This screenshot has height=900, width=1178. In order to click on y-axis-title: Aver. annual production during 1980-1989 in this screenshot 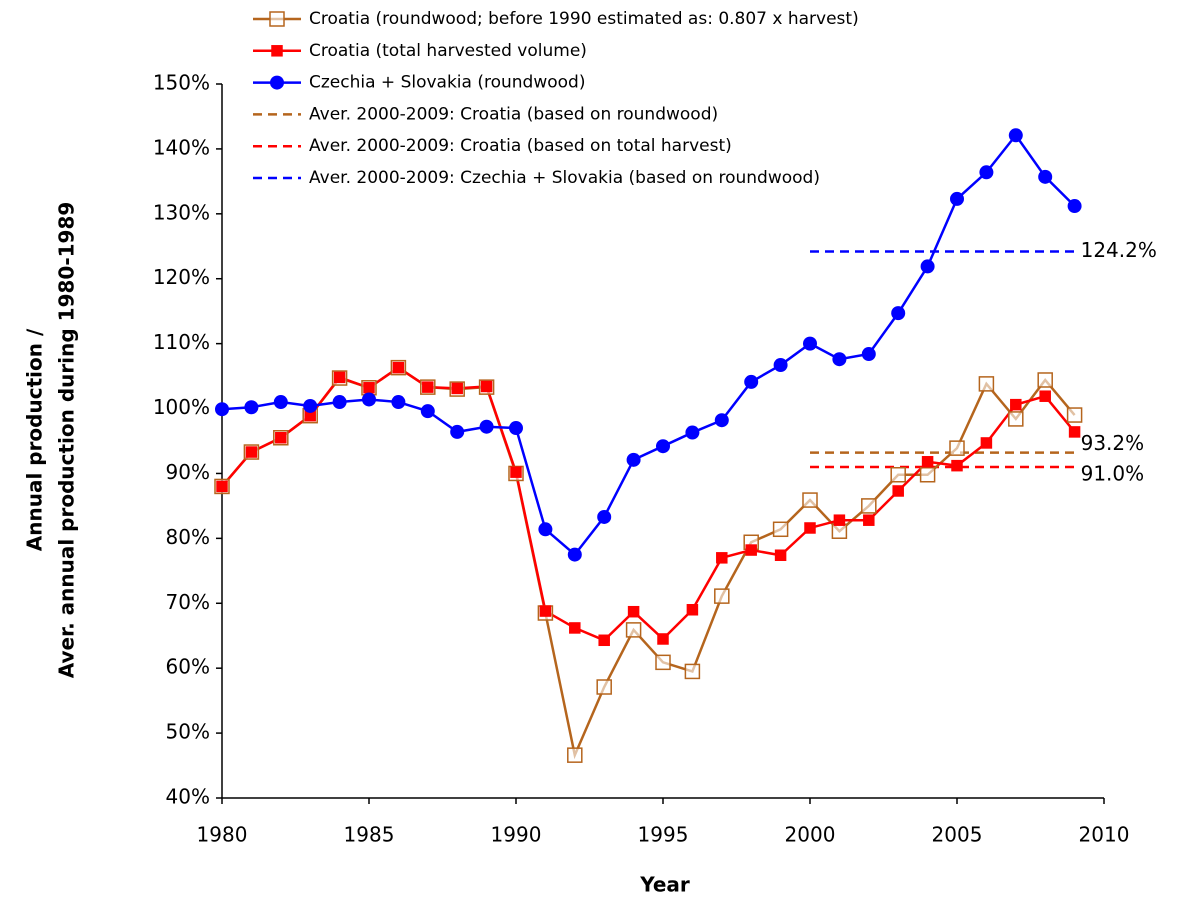, I will do `click(67, 440)`.